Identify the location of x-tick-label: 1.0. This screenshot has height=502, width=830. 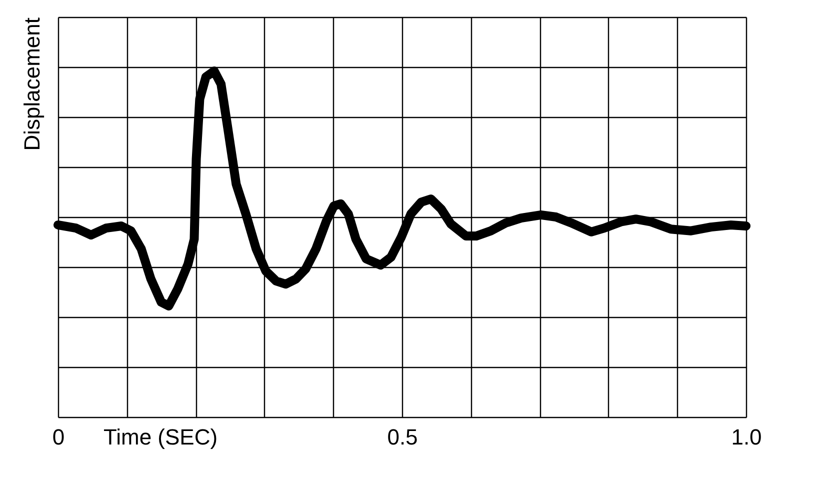
(746, 437).